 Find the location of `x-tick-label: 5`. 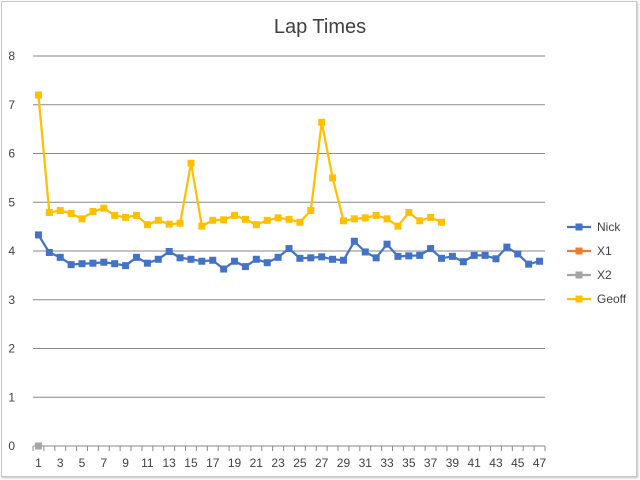

x-tick-label: 5 is located at coordinates (82, 463).